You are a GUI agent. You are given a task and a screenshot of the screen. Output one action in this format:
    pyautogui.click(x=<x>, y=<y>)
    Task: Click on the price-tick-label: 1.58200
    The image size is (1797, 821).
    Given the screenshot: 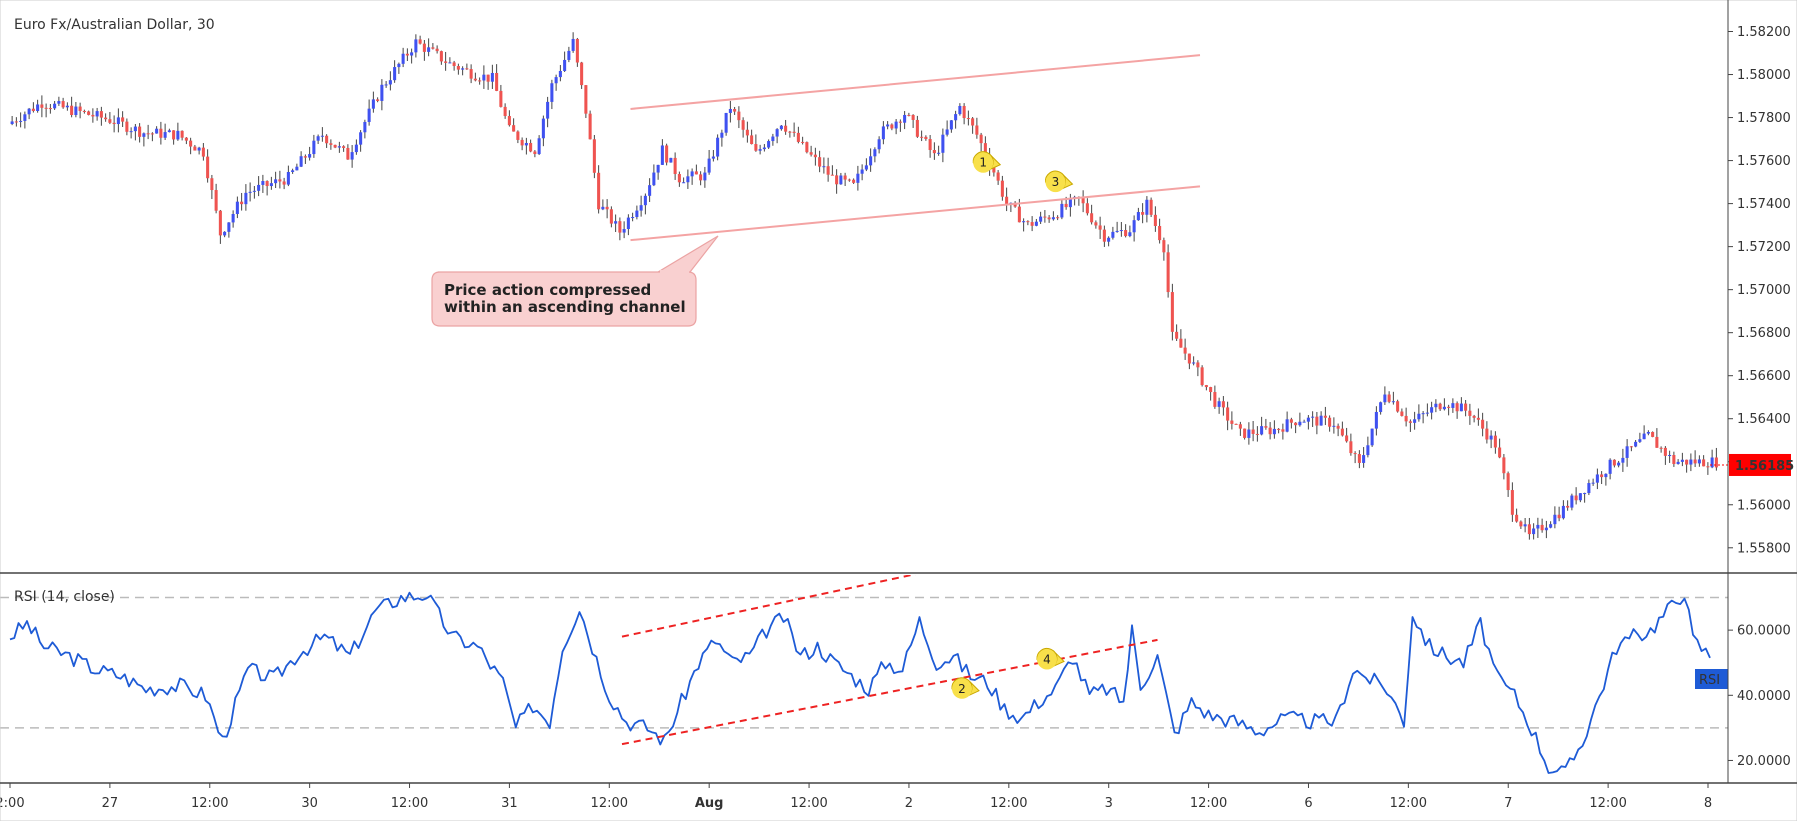 What is the action you would take?
    pyautogui.click(x=1764, y=32)
    